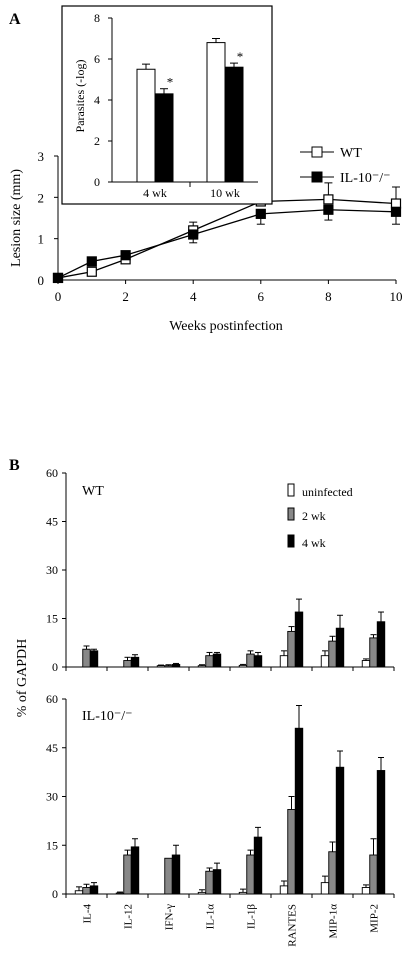 The width and height of the screenshot is (405, 953). Describe the element at coordinates (170, 917) in the screenshot. I see `category-label: IFN-γ` at that location.